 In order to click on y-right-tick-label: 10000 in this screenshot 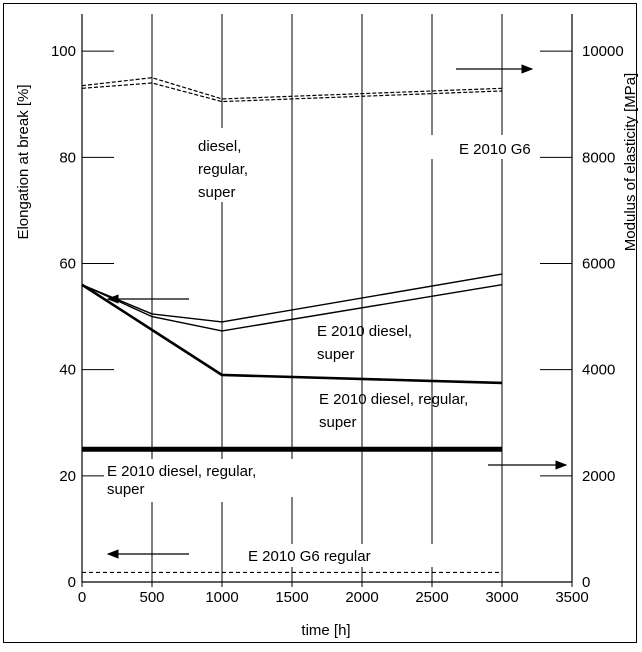, I will do `click(603, 51)`.